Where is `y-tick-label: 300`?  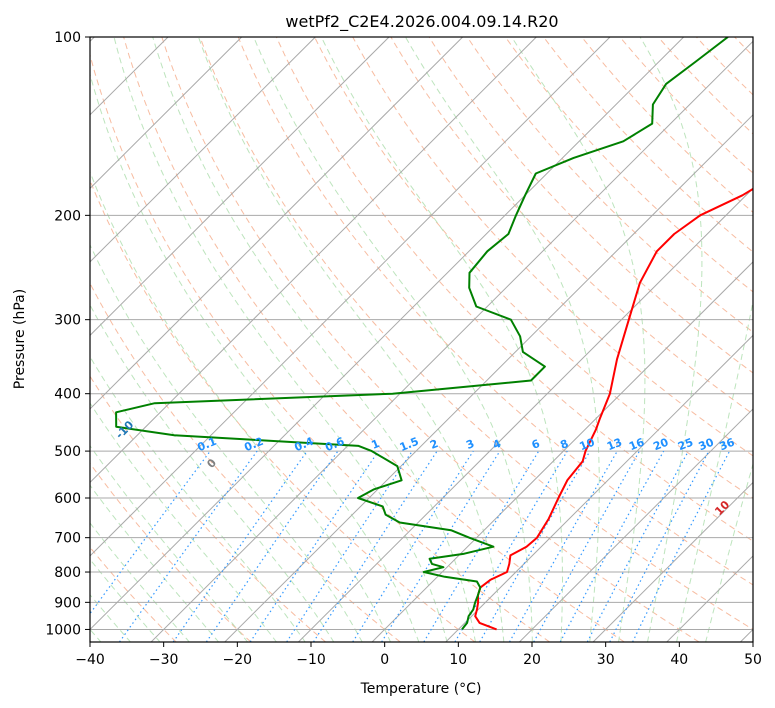 y-tick-label: 300 is located at coordinates (67, 321).